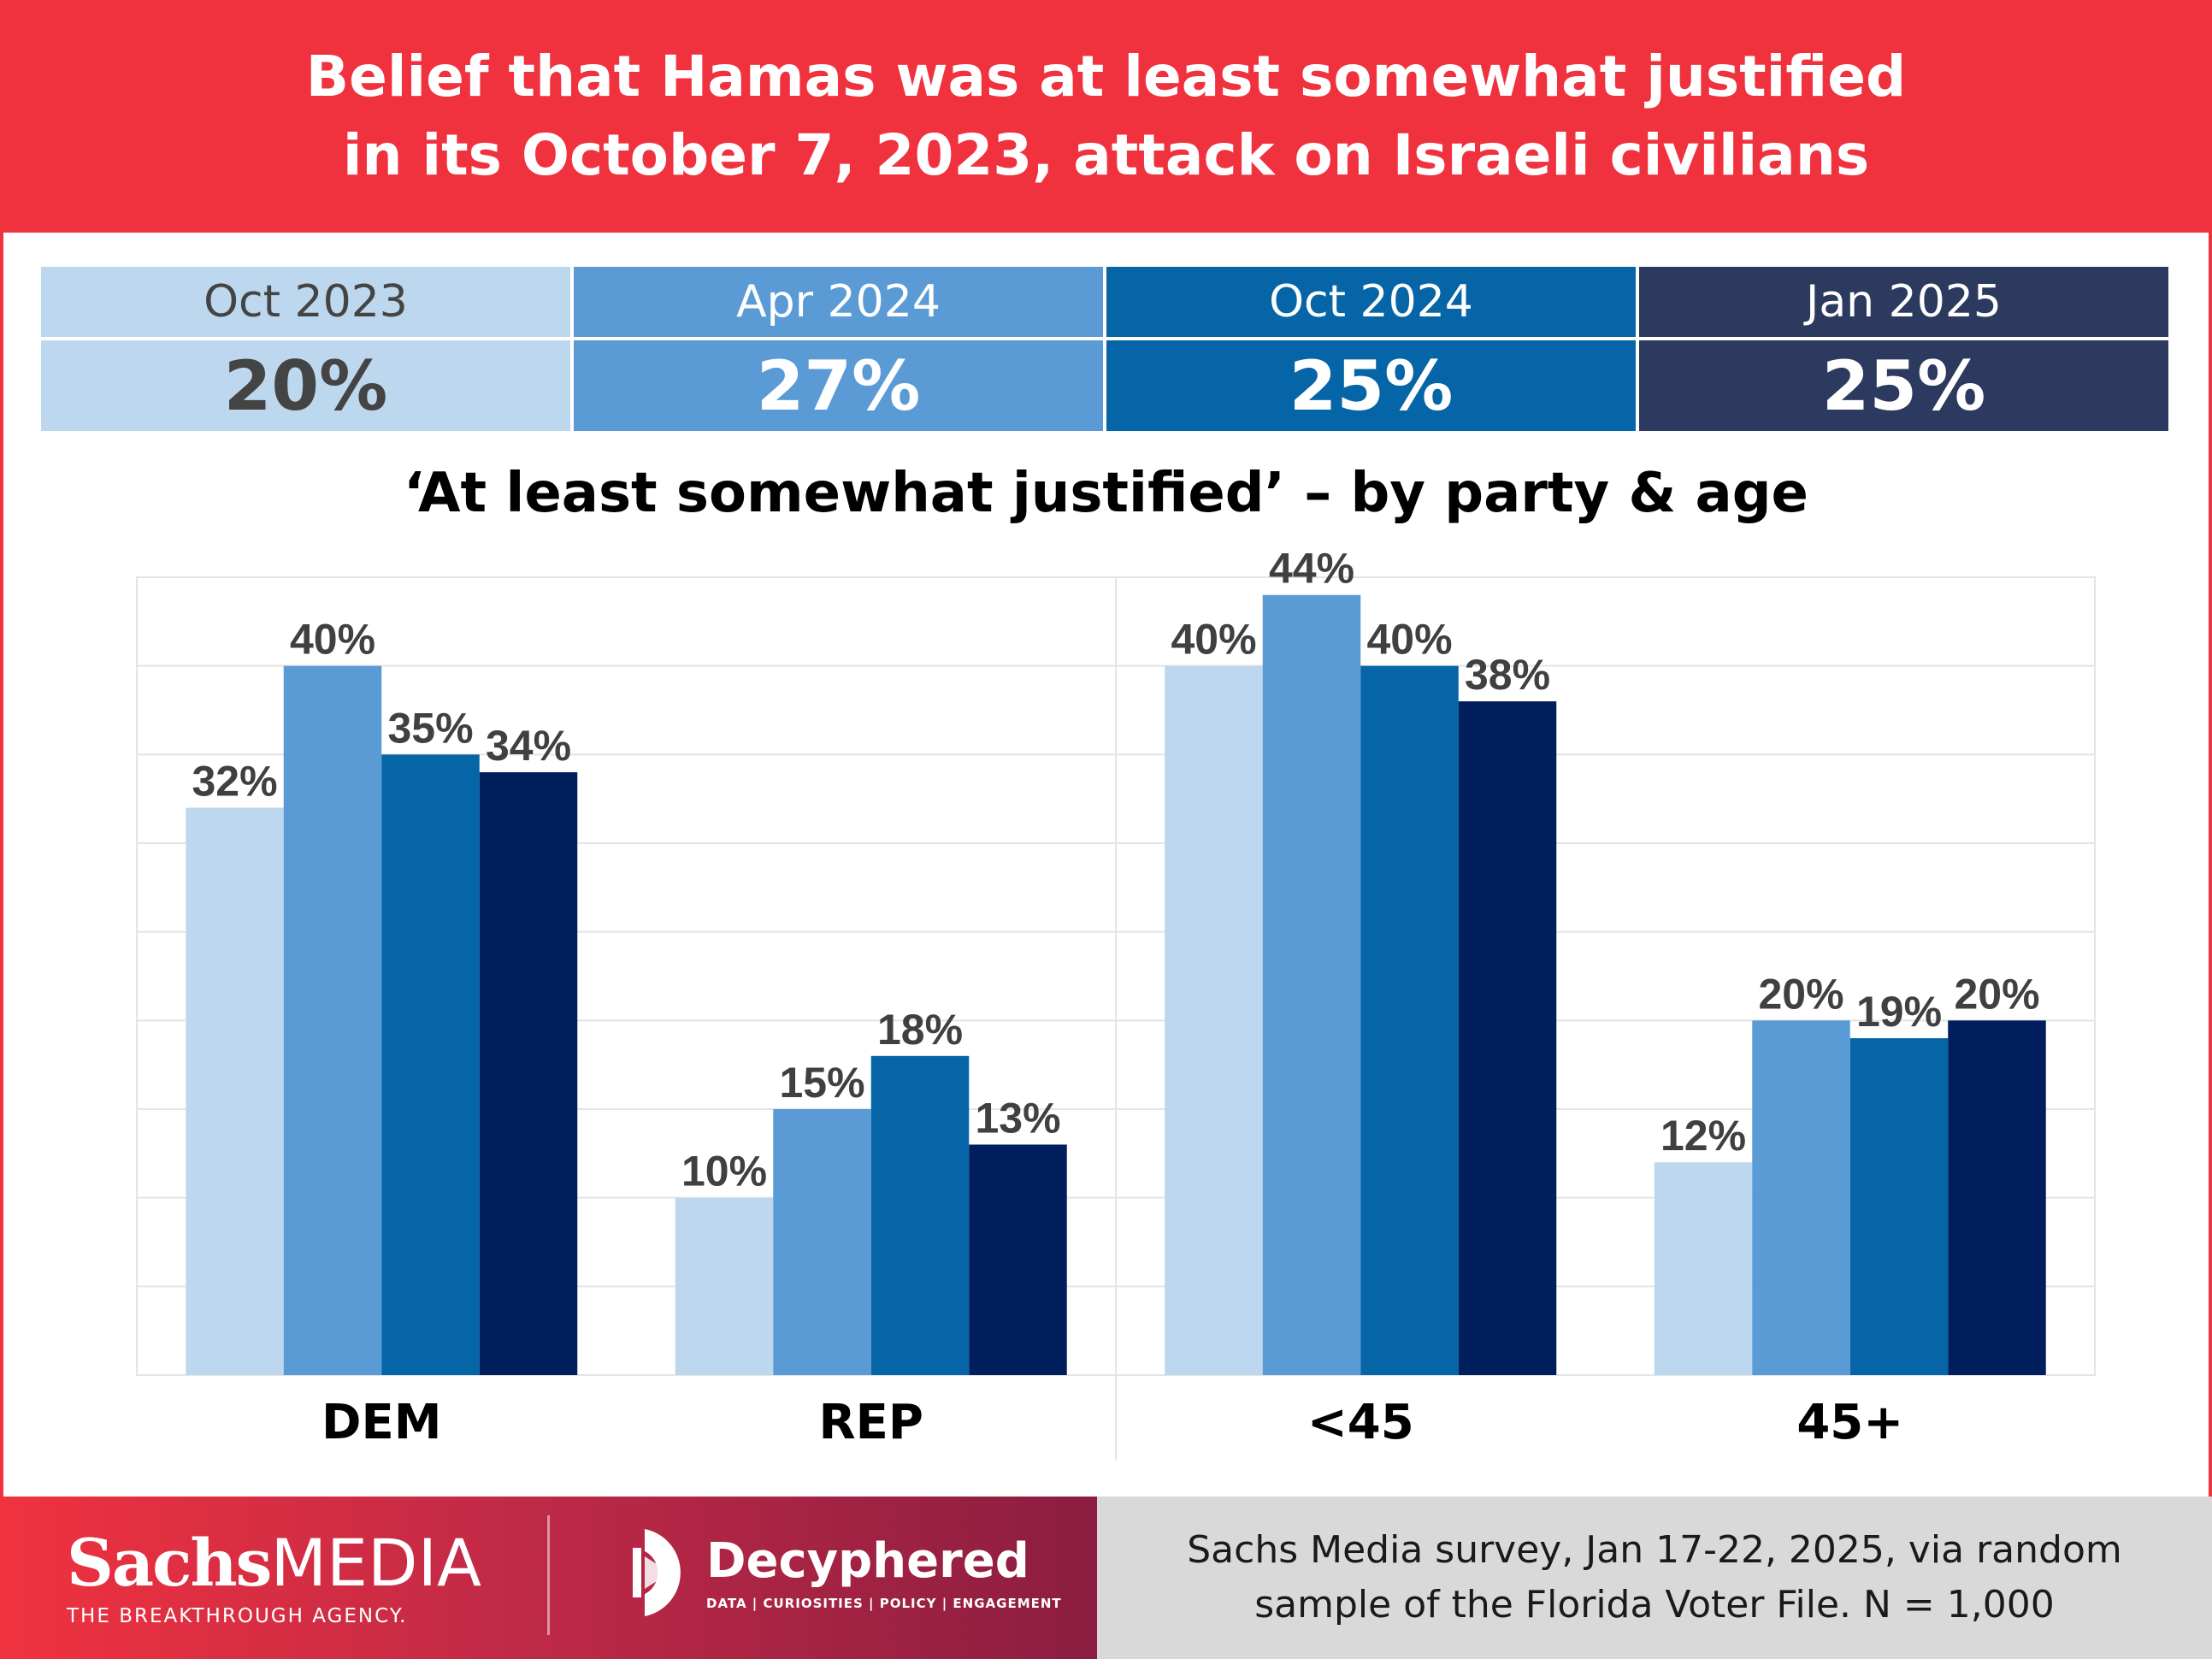 The height and width of the screenshot is (1659, 2212). What do you see at coordinates (306, 385) in the screenshot?
I see `summary-value: 20%` at bounding box center [306, 385].